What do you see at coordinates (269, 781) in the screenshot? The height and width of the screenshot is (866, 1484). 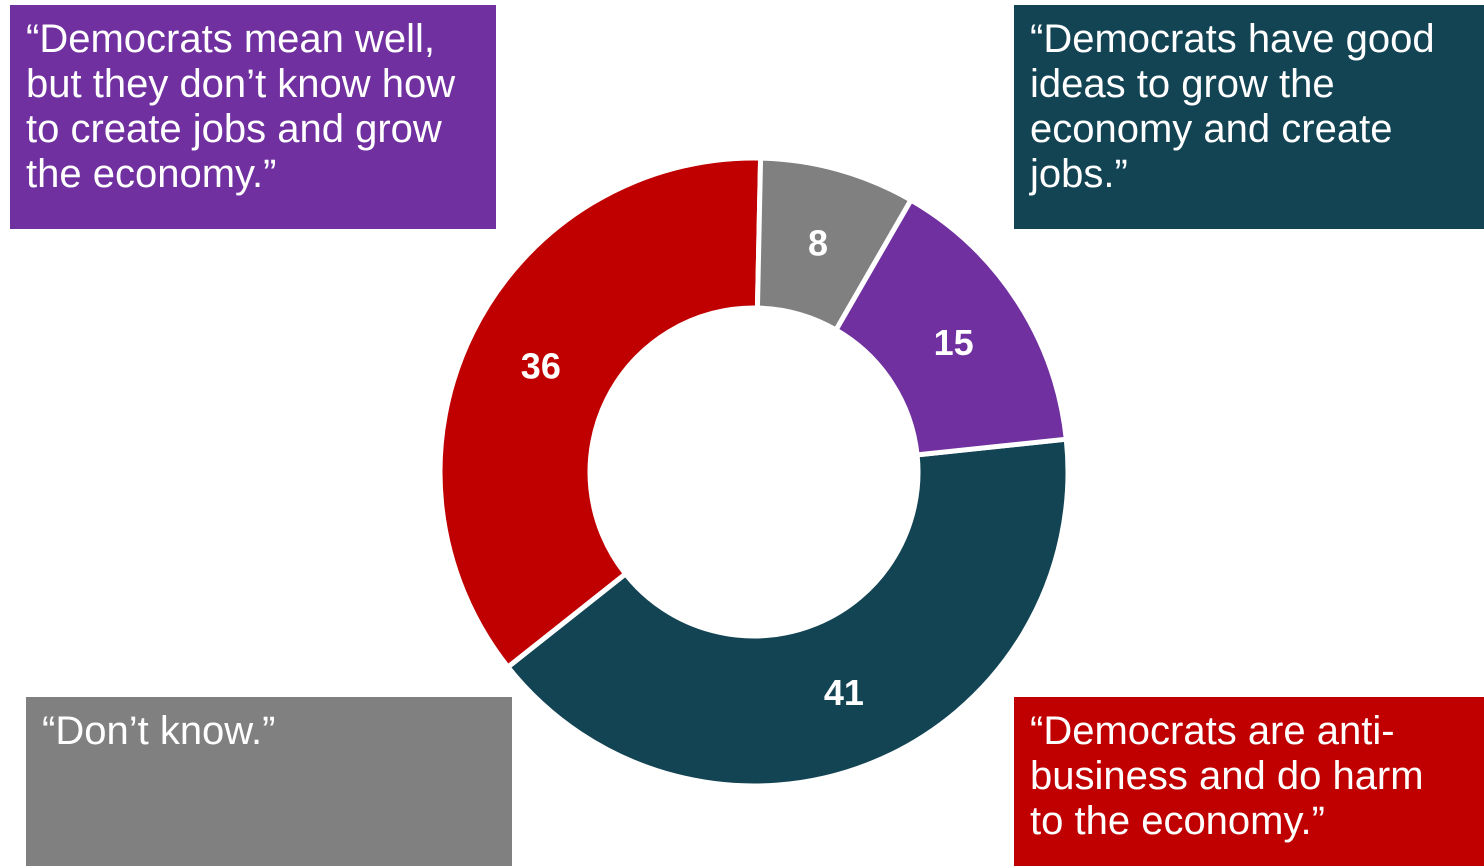 I see `label-dont-know: “Don’t know.”` at bounding box center [269, 781].